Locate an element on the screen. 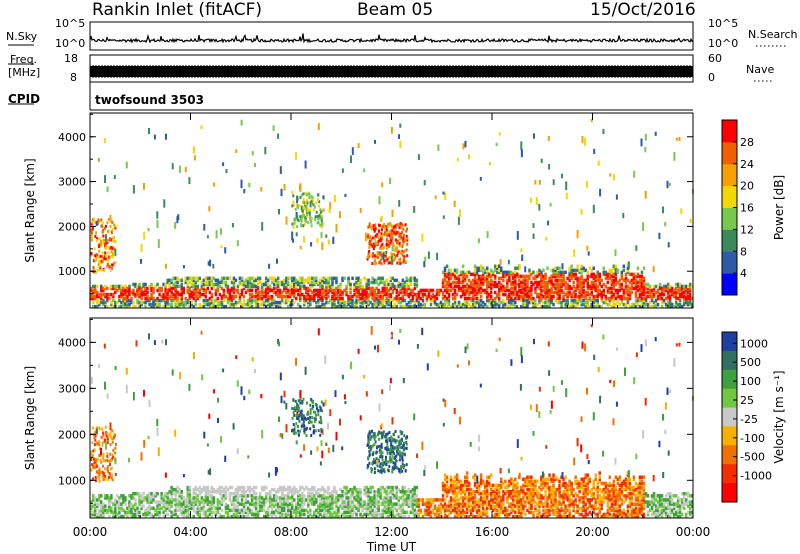 This screenshot has height=554, width=800. station-title: Rankin Inlet (fitACF) is located at coordinates (177, 10).